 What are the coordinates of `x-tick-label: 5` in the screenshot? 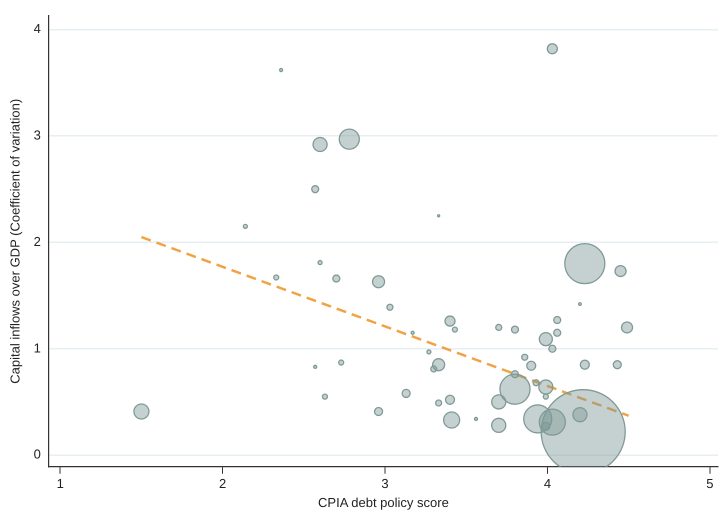 It's located at (710, 484).